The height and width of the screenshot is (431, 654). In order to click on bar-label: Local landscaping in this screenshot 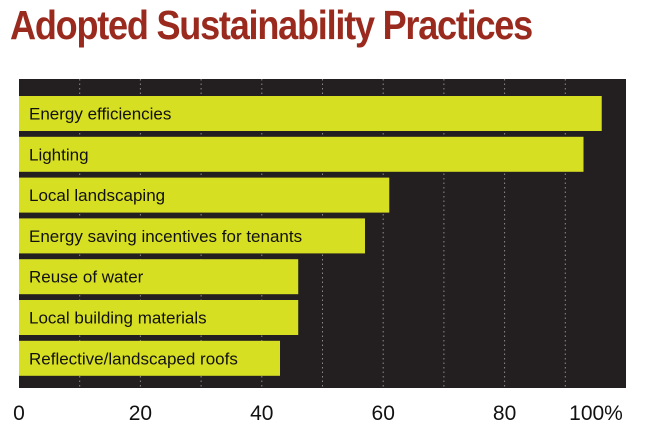, I will do `click(97, 195)`.